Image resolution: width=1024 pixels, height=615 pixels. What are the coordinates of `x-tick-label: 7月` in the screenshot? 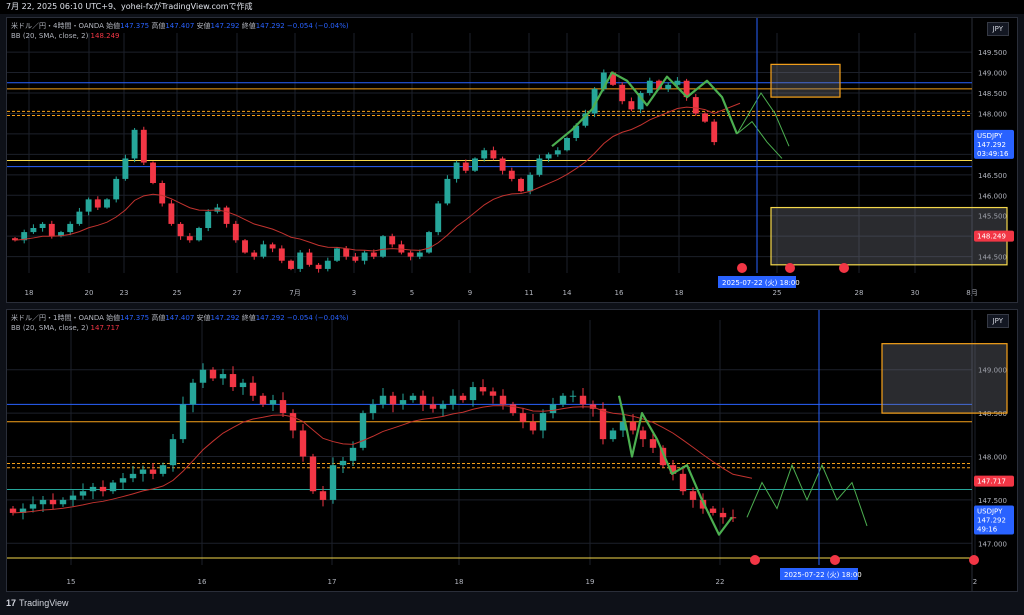 It's located at (294, 293).